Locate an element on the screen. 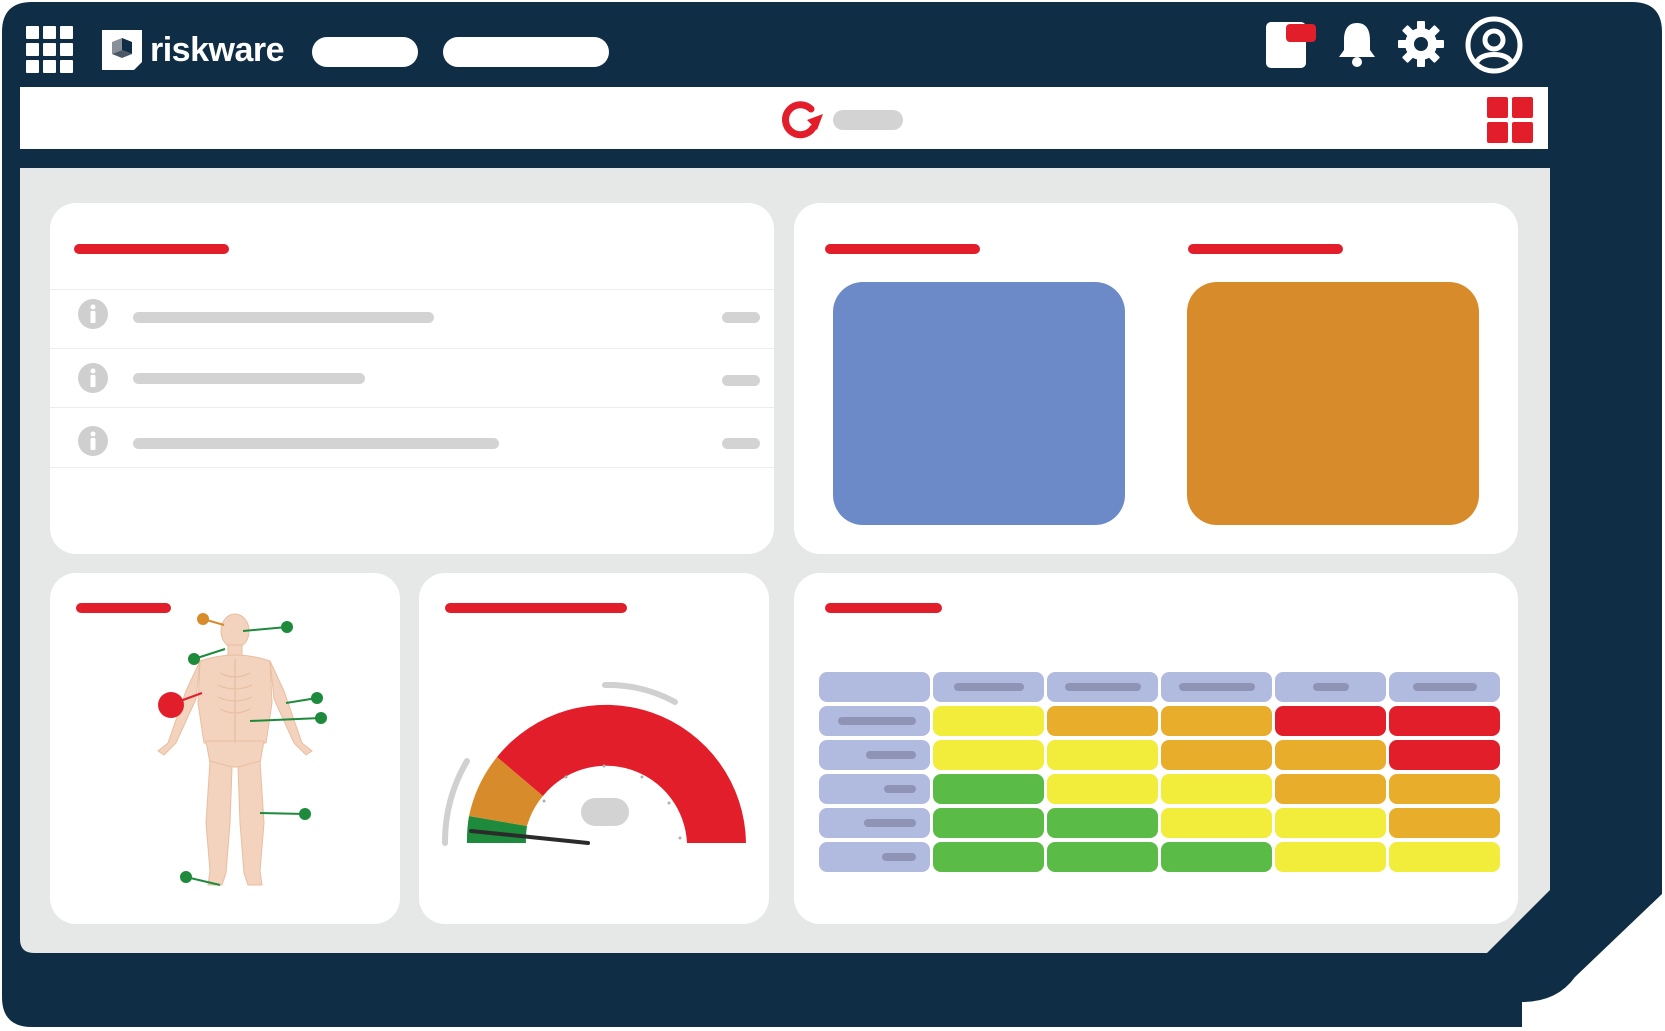 This screenshot has height=1031, width=1665. refresh-icon is located at coordinates (802, 119).